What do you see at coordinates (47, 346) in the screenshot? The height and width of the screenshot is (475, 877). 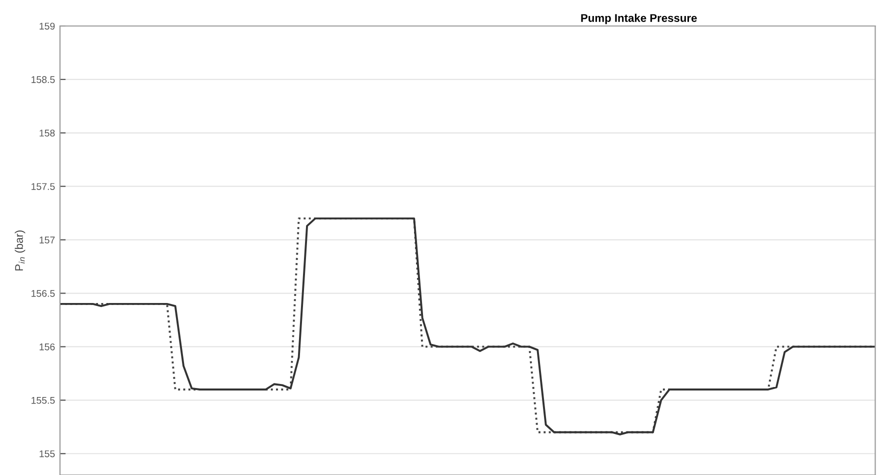 I see `y-tick-label: 156` at bounding box center [47, 346].